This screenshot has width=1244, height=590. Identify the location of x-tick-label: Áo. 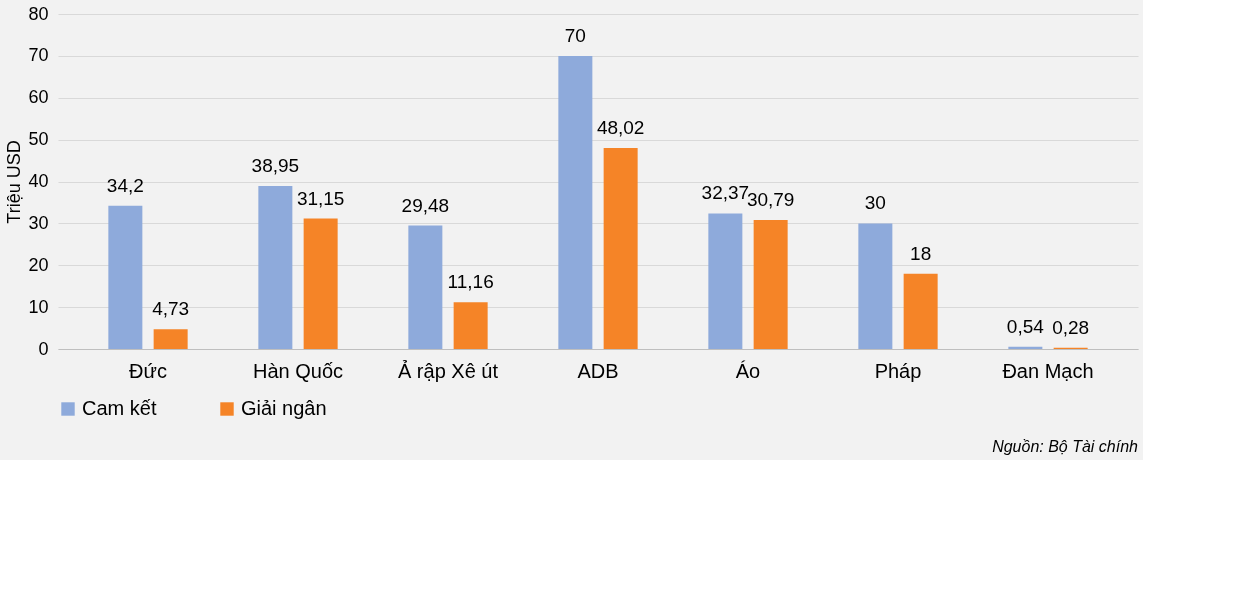
(748, 370).